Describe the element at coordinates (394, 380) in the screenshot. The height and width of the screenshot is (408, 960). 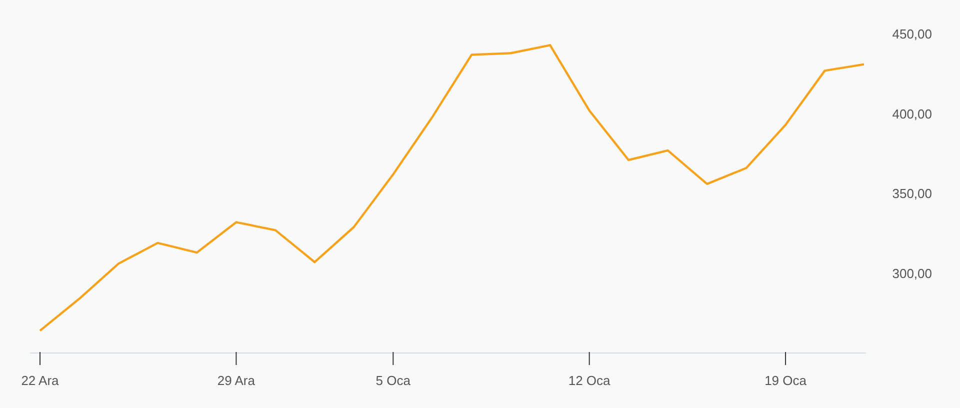
I see `x-tick-label: 5 Oca` at that location.